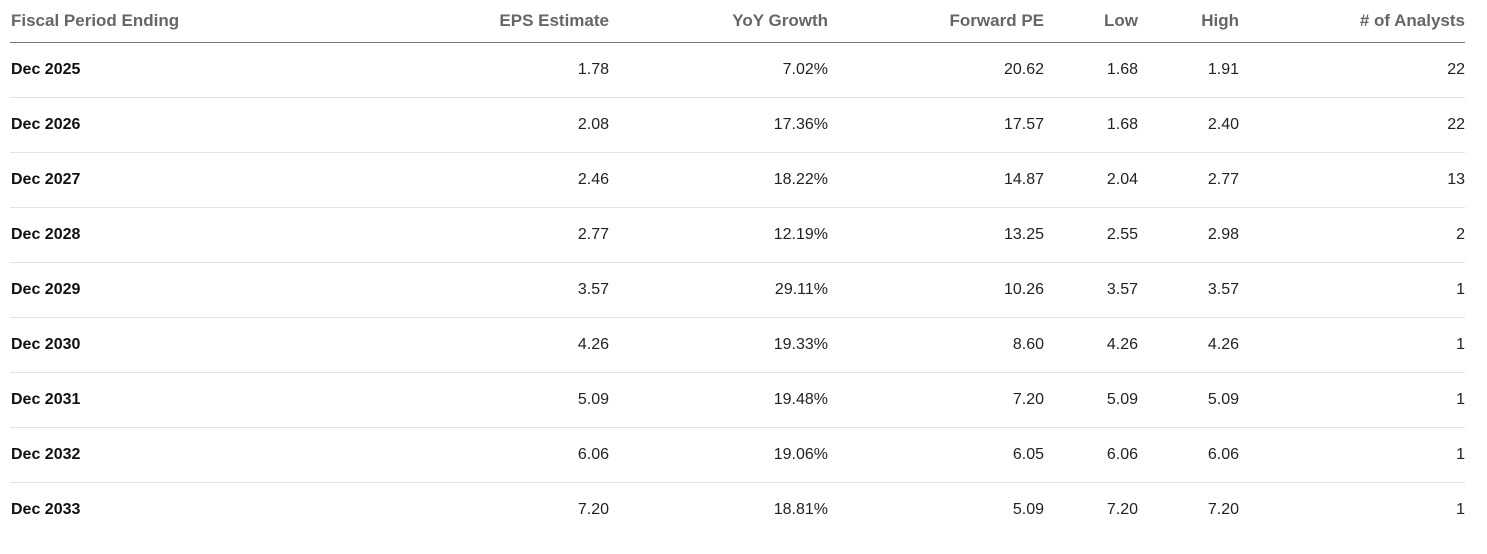 The height and width of the screenshot is (554, 1487). What do you see at coordinates (210, 400) in the screenshot?
I see `cell-fiscal-period: Dec 2031` at bounding box center [210, 400].